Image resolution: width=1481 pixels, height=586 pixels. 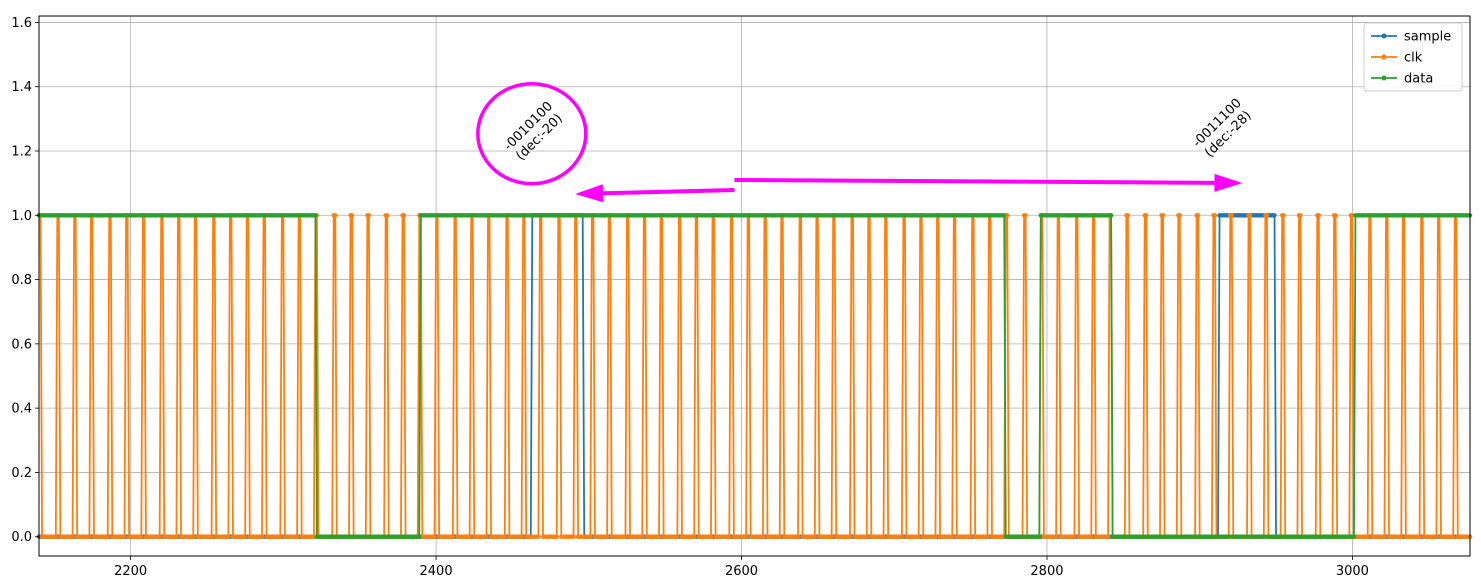 What do you see at coordinates (21, 216) in the screenshot?
I see `y-tick-label: 1.0` at bounding box center [21, 216].